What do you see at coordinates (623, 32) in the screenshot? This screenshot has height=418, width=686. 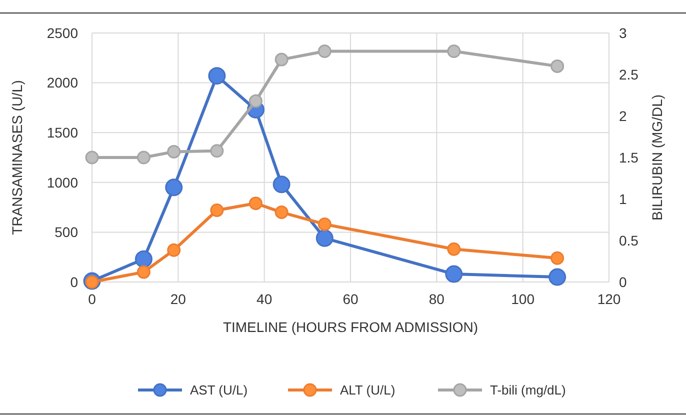 I see `y2-tick-label: 3` at bounding box center [623, 32].